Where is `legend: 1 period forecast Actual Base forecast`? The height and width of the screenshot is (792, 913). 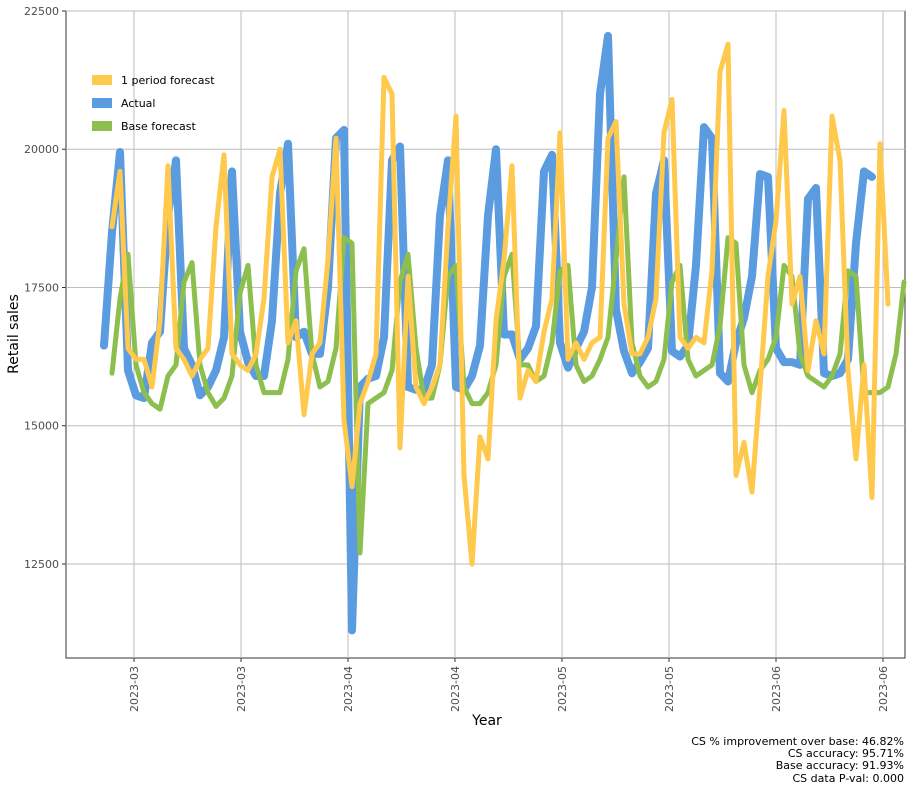
legend: 1 period forecast Actual Base forecast is located at coordinates (153, 103).